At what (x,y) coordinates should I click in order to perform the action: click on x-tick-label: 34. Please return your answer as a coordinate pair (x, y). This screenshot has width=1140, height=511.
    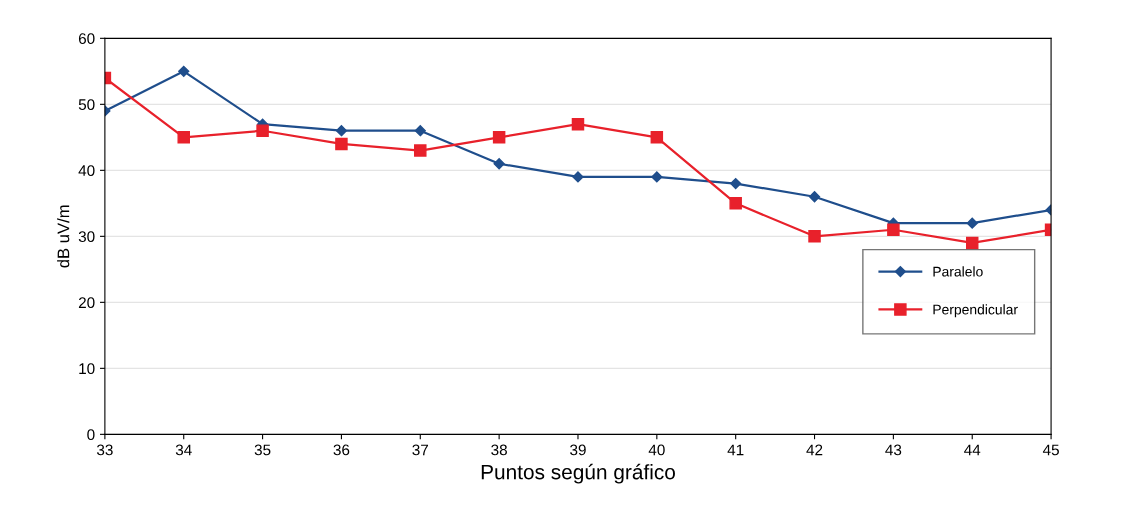
    Looking at the image, I should click on (183, 450).